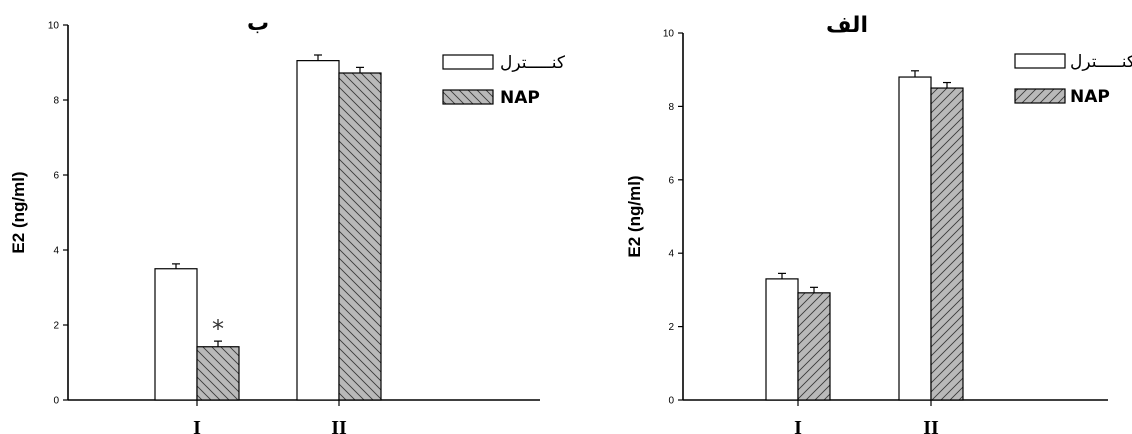  I want to click on significance-asterisk: *, so click(218, 329).